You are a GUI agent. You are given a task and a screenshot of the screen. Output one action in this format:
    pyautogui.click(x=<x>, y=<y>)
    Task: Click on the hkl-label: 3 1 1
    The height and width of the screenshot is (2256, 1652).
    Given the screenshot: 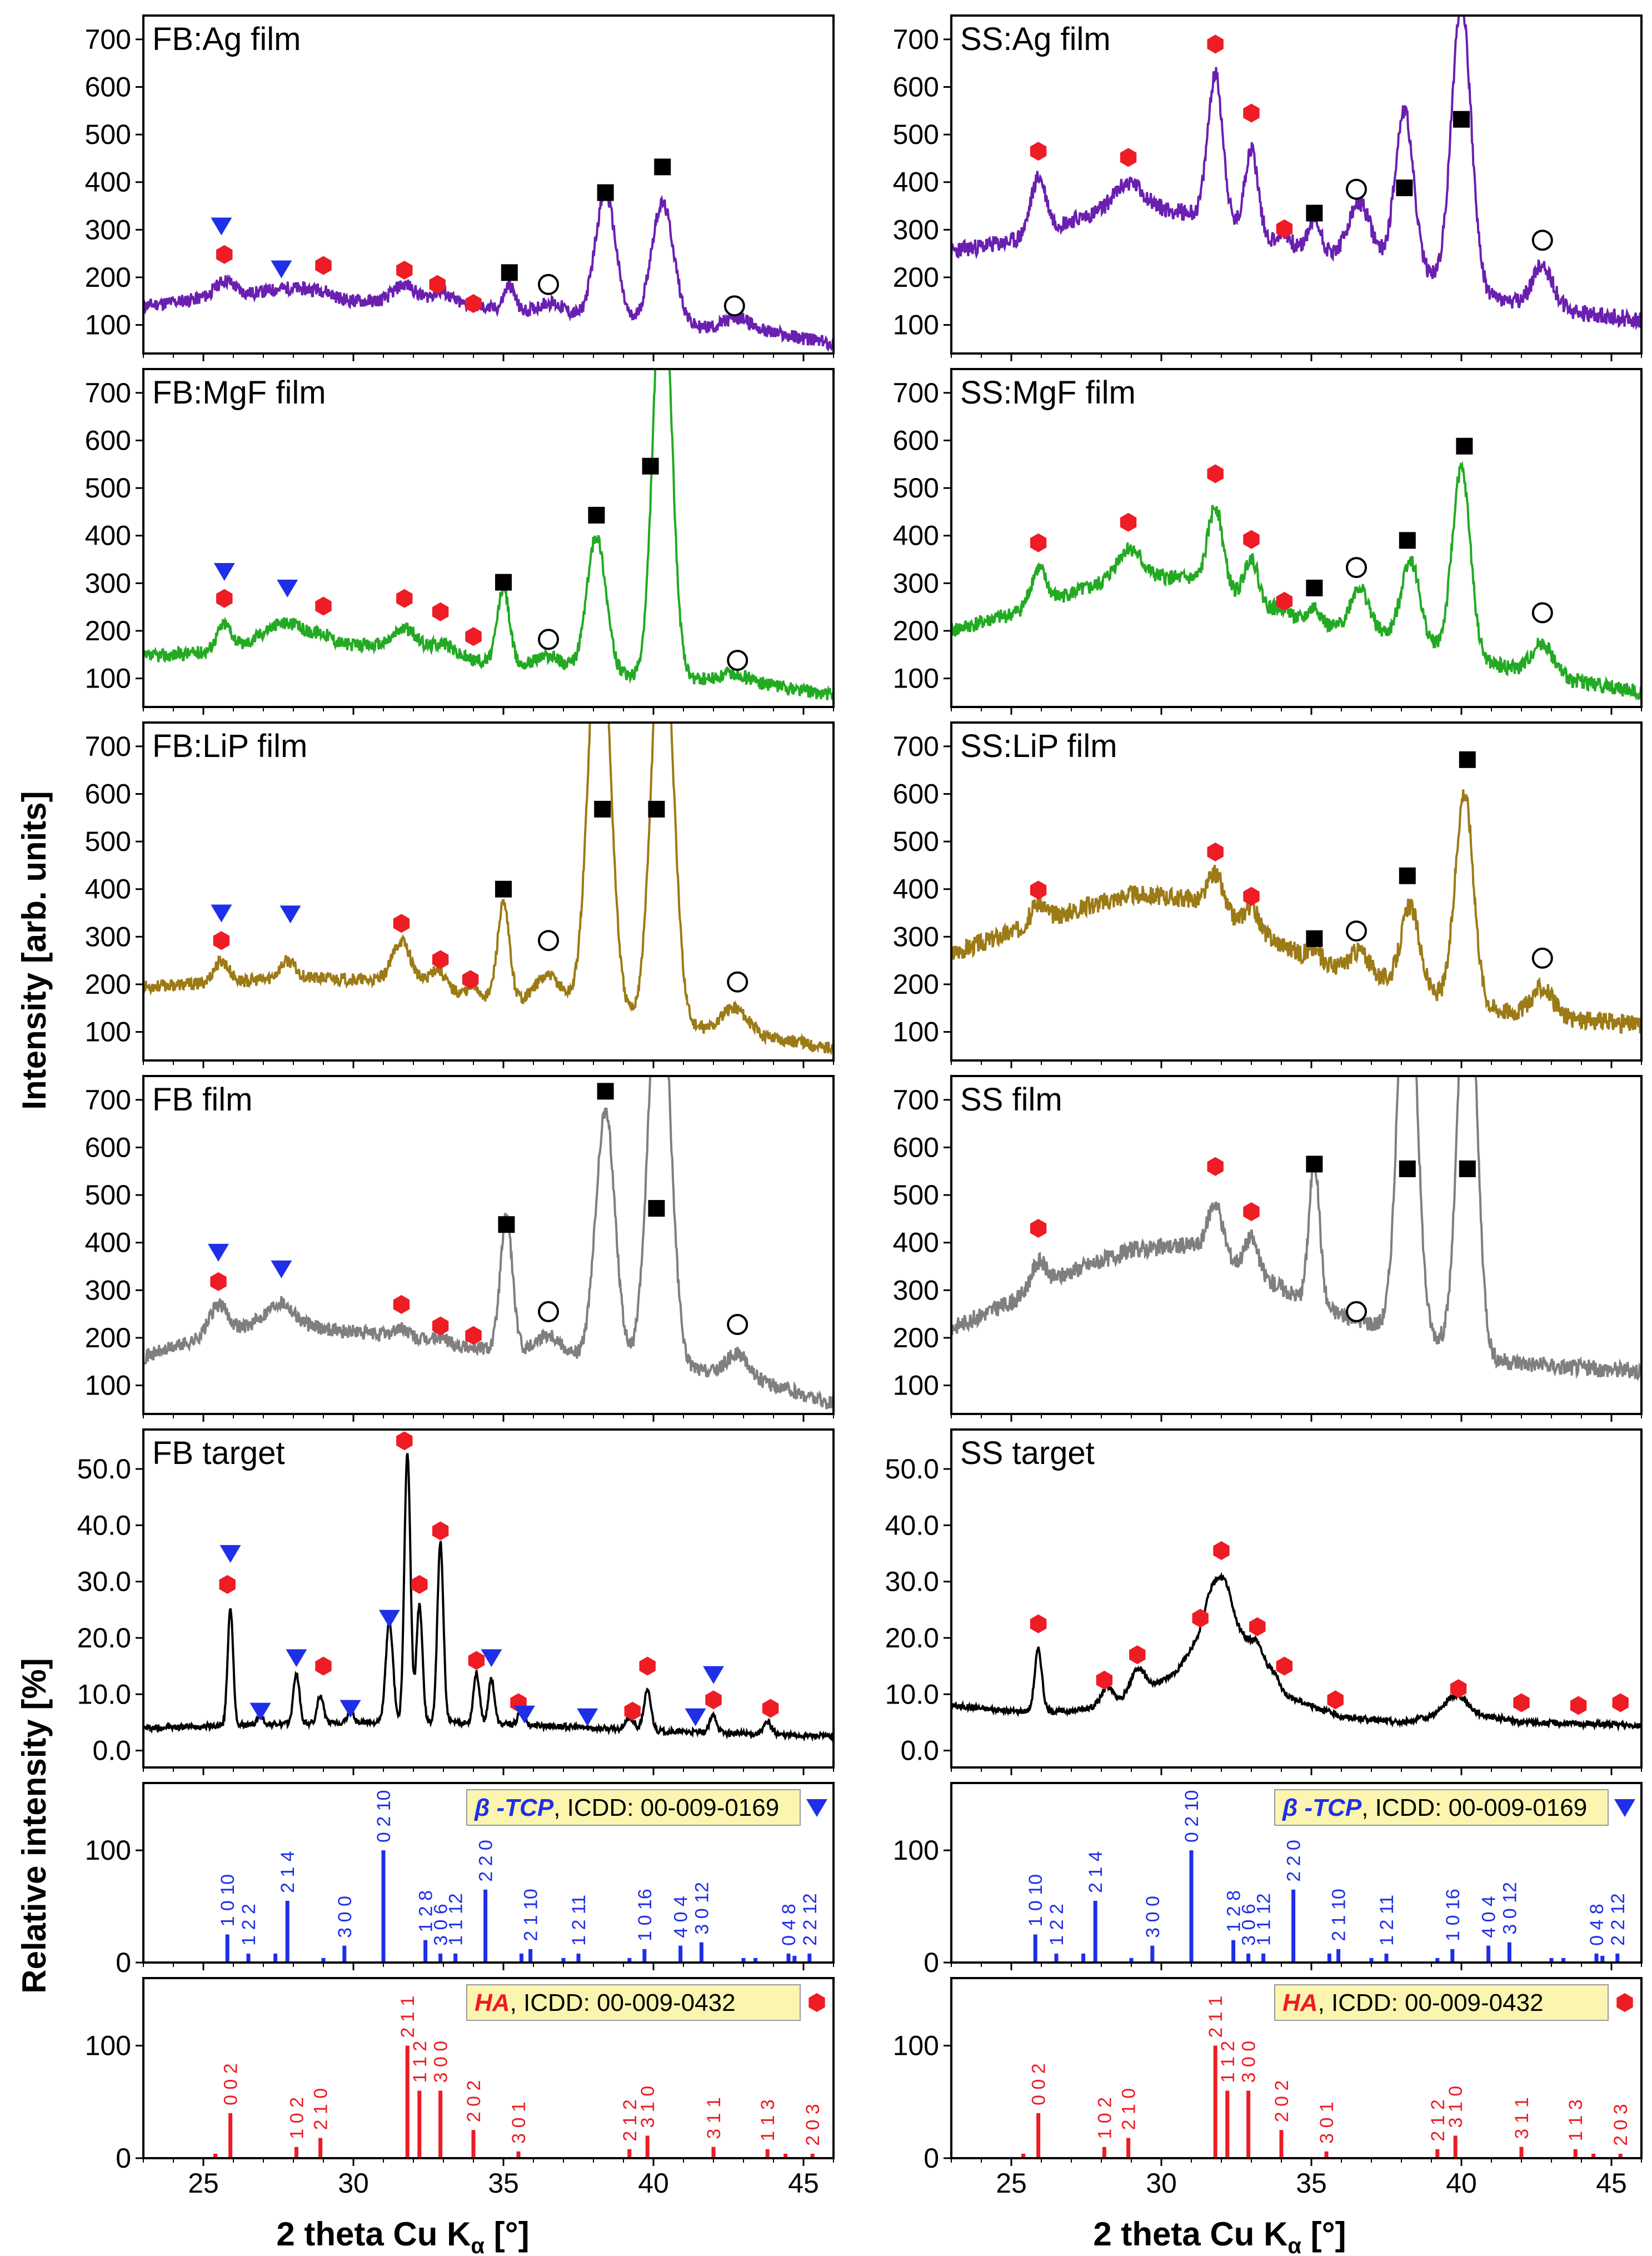 What is the action you would take?
    pyautogui.click(x=1522, y=2118)
    